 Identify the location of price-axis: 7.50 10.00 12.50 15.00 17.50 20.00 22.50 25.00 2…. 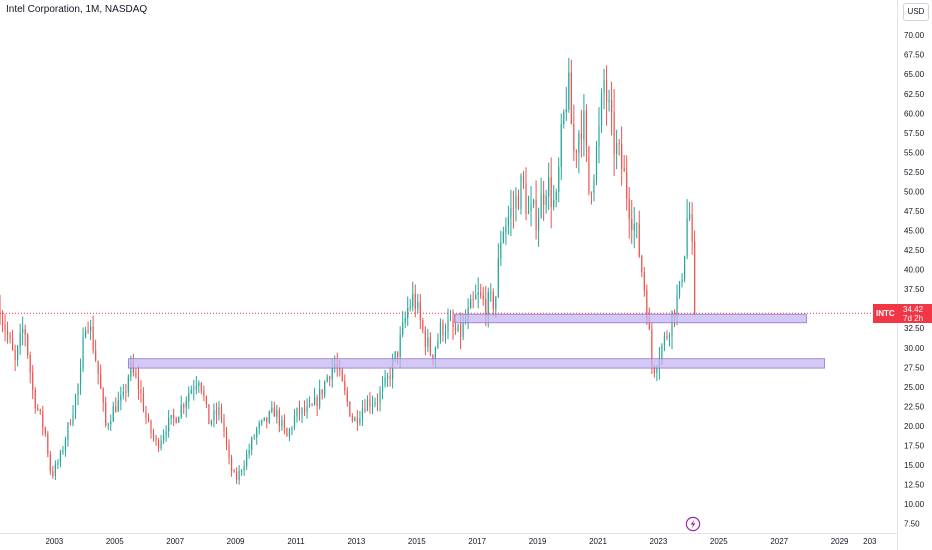
(914, 270).